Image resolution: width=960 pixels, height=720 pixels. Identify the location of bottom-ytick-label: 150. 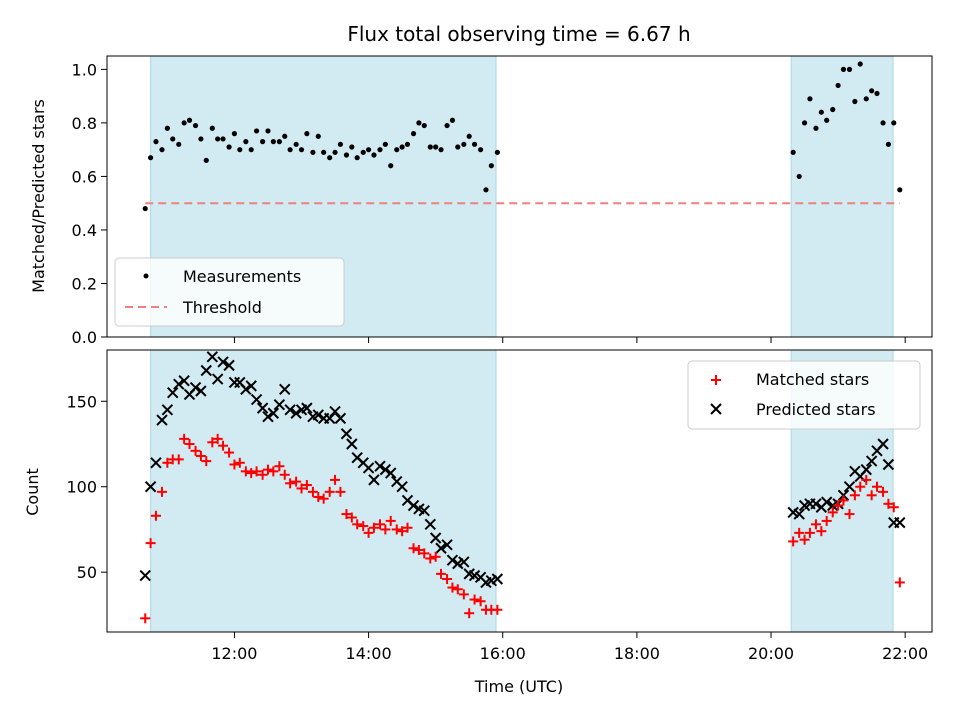
(81, 401).